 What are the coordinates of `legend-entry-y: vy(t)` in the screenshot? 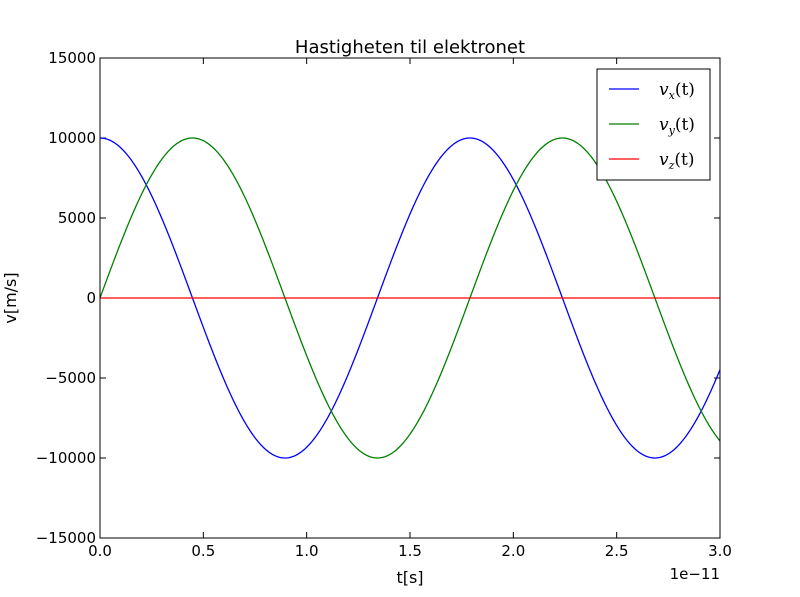 It's located at (677, 126).